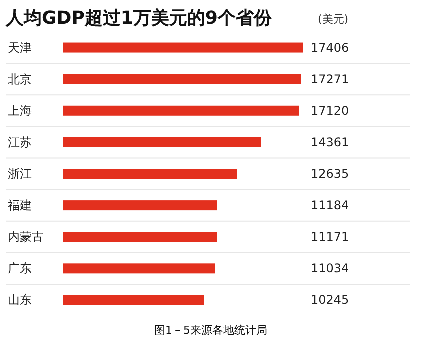 This screenshot has height=349, width=422. What do you see at coordinates (330, 47) in the screenshot?
I see `data-label: 17406` at bounding box center [330, 47].